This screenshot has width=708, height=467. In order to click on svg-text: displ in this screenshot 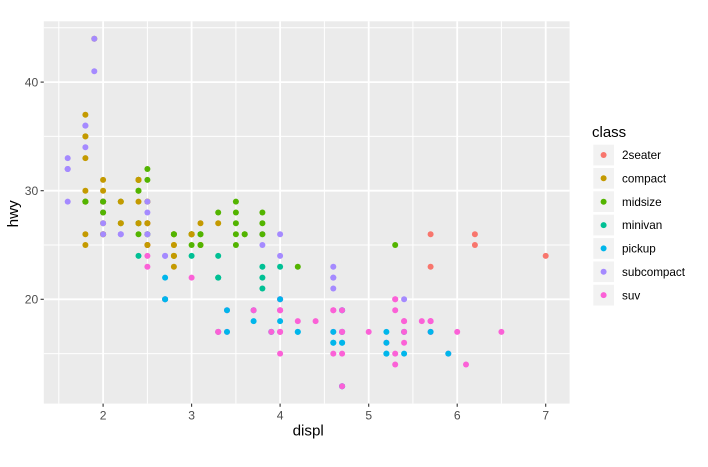, I will do `click(308, 431)`.